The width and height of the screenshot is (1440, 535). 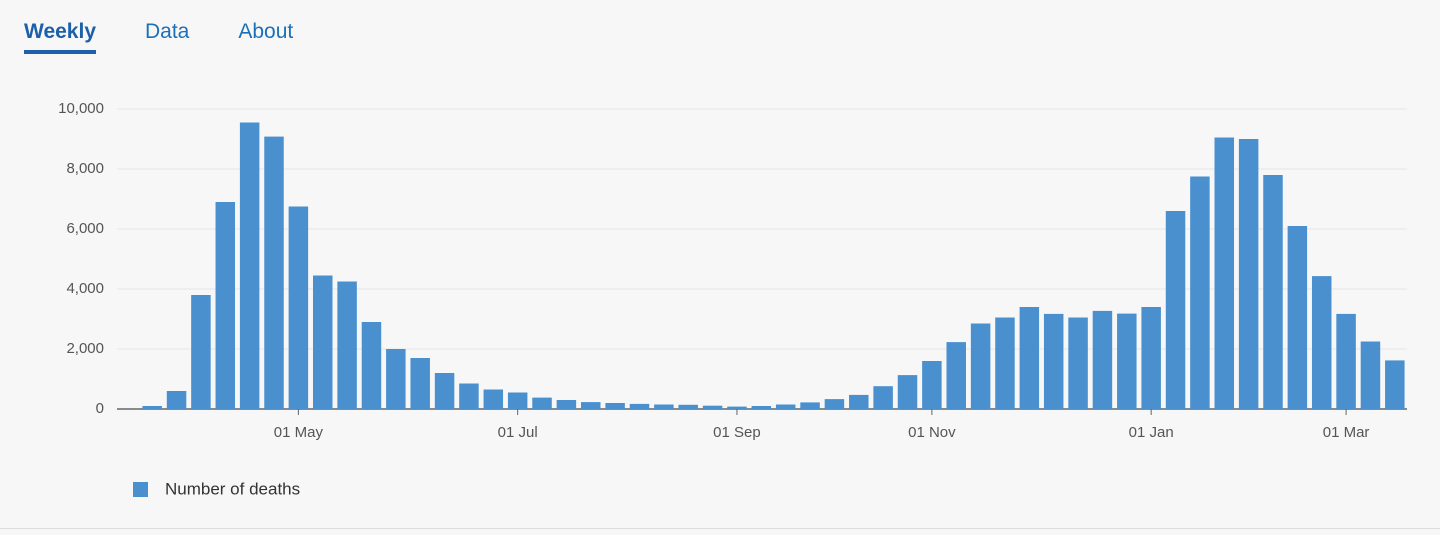 What do you see at coordinates (85, 168) in the screenshot?
I see `y-tick-label: 8,000` at bounding box center [85, 168].